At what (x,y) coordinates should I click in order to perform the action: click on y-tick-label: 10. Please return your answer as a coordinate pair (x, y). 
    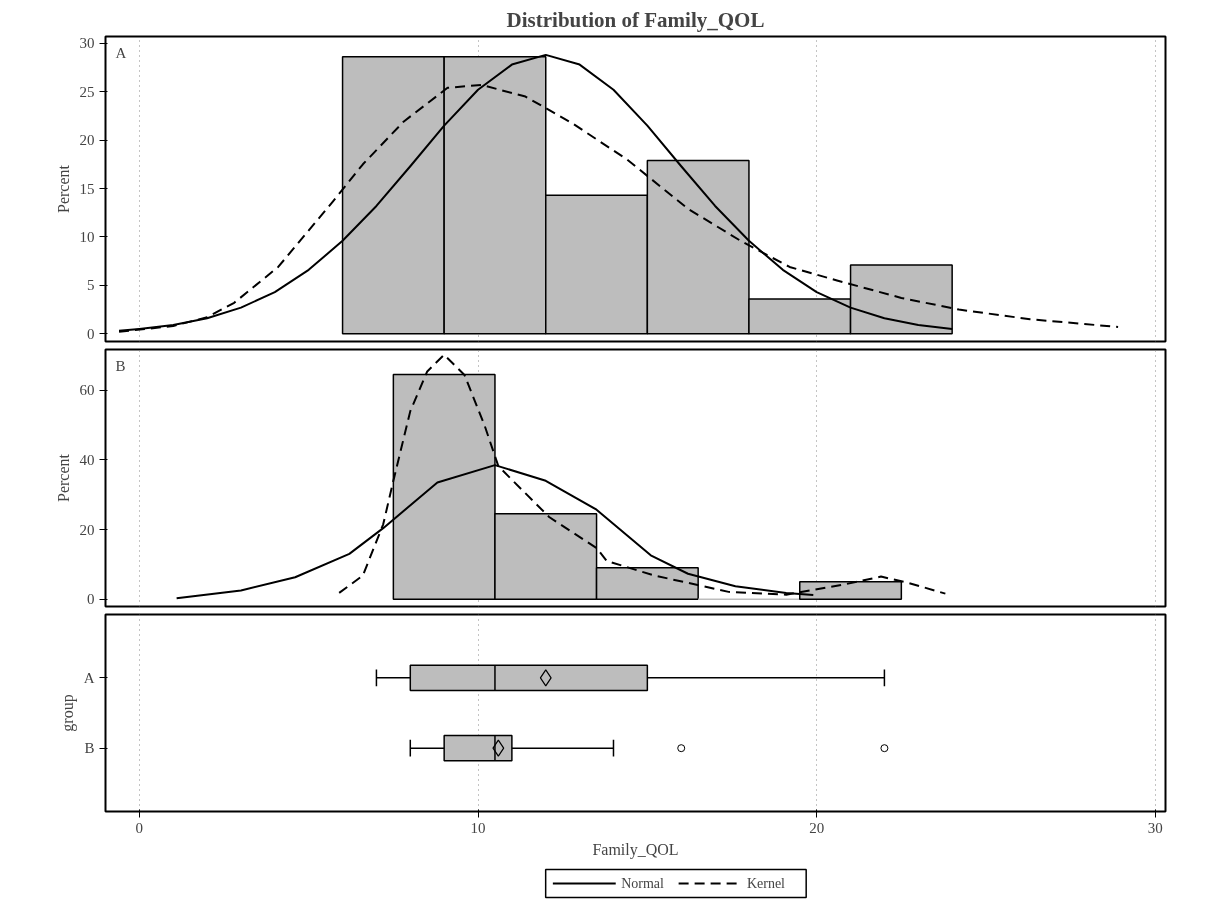
    Looking at the image, I should click on (87, 236).